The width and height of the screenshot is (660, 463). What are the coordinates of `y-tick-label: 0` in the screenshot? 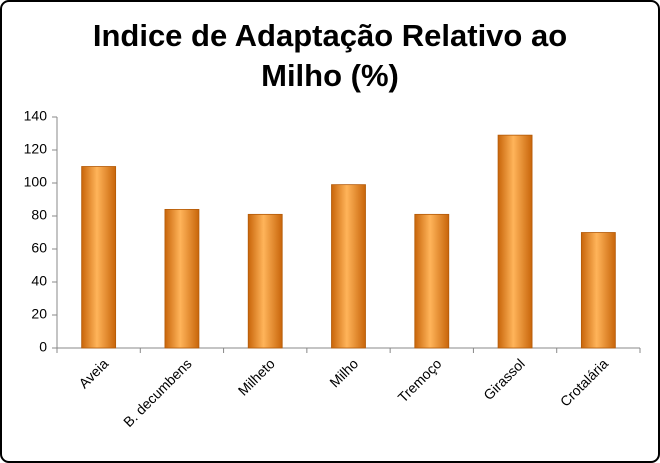 It's located at (43, 347).